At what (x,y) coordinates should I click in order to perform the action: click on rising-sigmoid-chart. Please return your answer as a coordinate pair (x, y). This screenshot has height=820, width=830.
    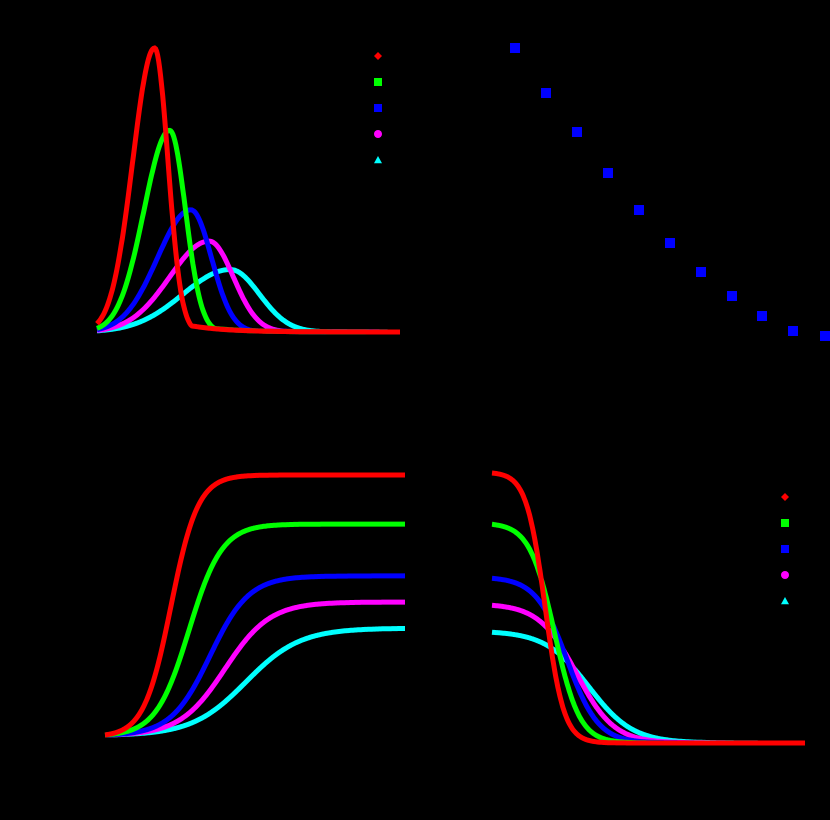
    Looking at the image, I should click on (254, 605).